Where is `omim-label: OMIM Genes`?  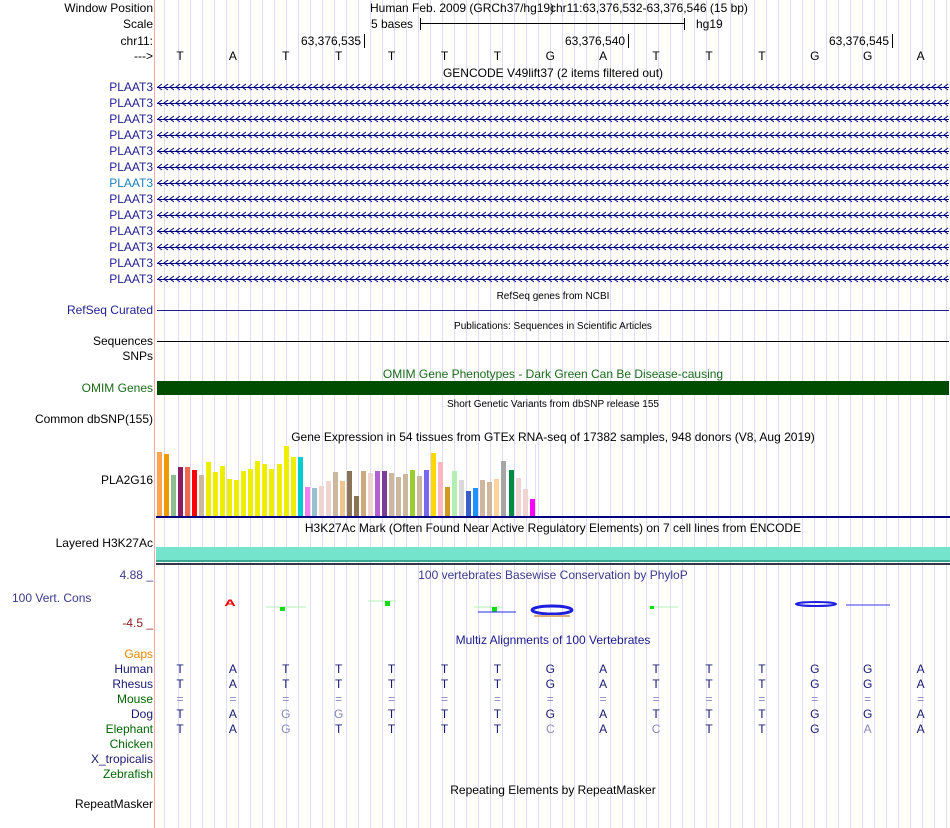 omim-label: OMIM Genes is located at coordinates (117, 388).